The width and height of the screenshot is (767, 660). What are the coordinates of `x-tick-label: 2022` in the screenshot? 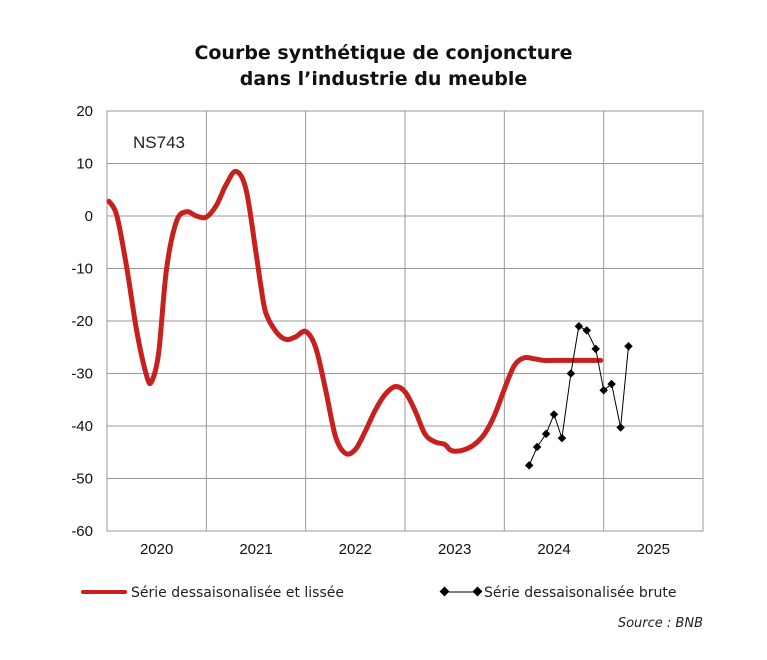 It's located at (355, 549).